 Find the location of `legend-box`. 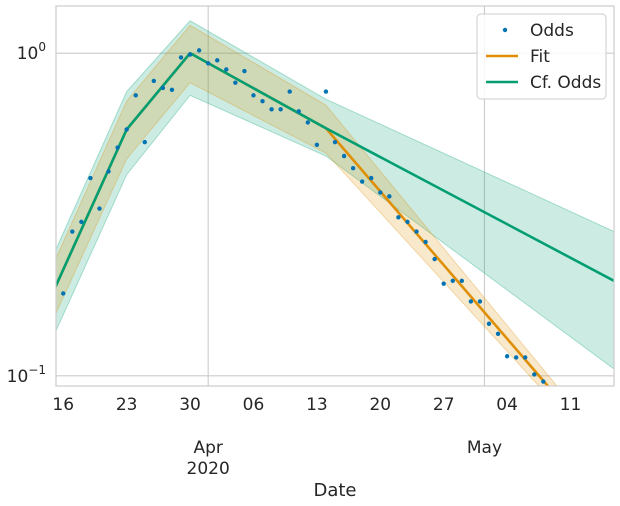

legend-box is located at coordinates (541, 56).